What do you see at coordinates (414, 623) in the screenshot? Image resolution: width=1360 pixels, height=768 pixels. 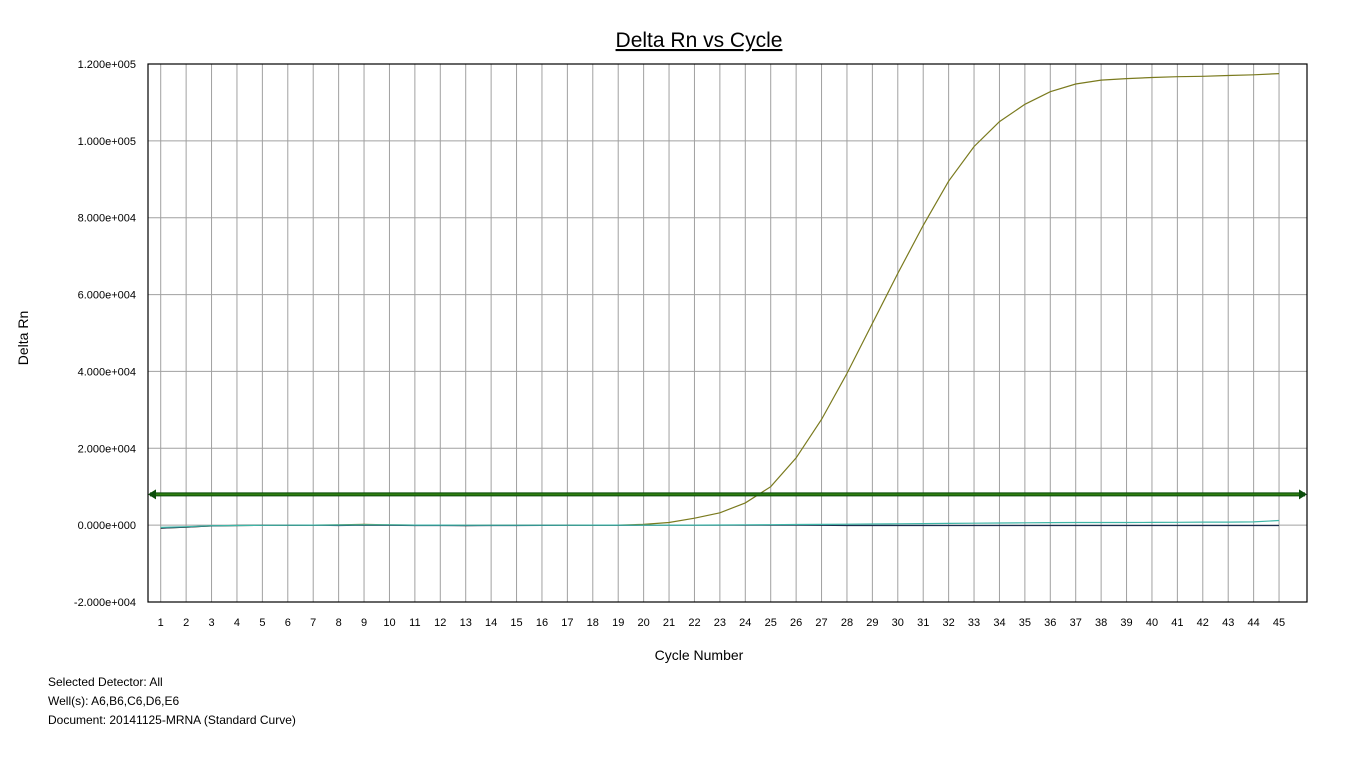 I see `x-tick-label: 11` at bounding box center [414, 623].